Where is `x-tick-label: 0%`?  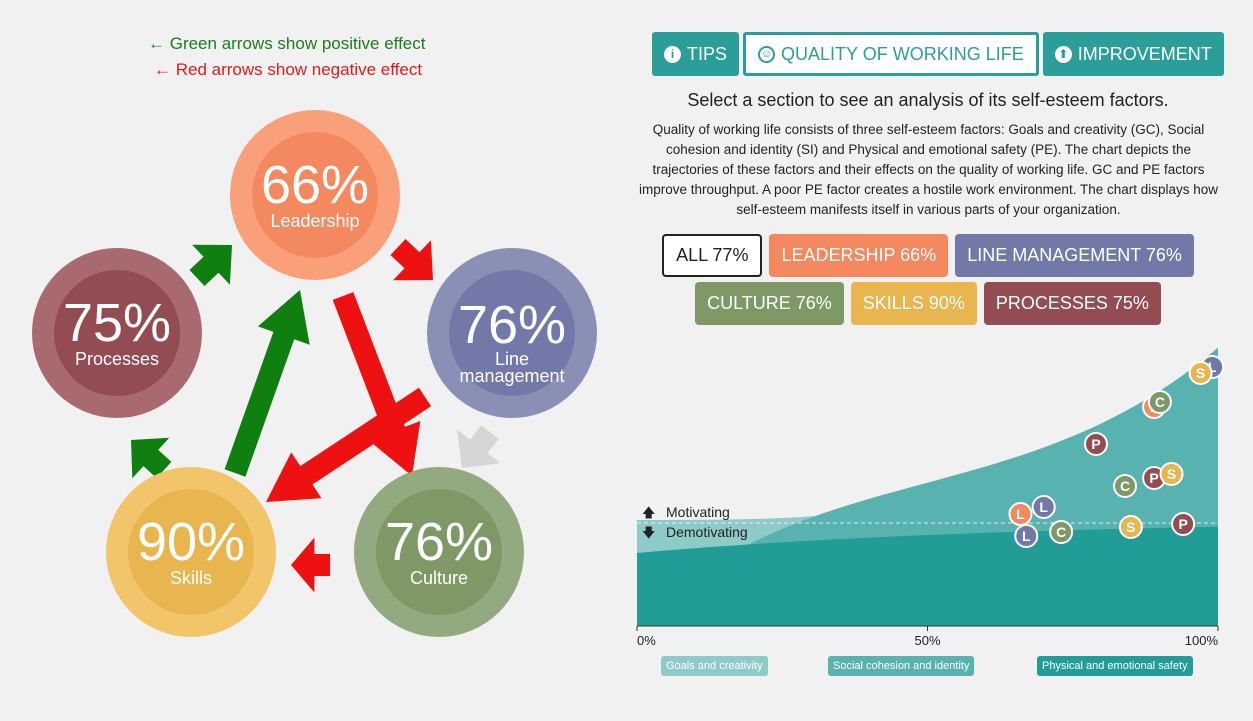
x-tick-label: 0% is located at coordinates (646, 640).